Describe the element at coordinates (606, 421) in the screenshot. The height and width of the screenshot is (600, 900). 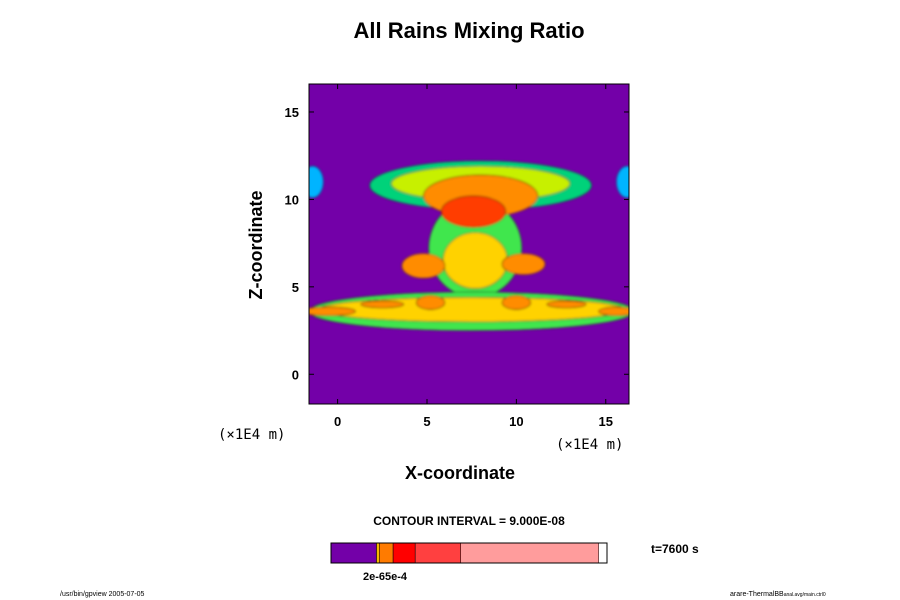
I see `x-tick-label: 15` at that location.